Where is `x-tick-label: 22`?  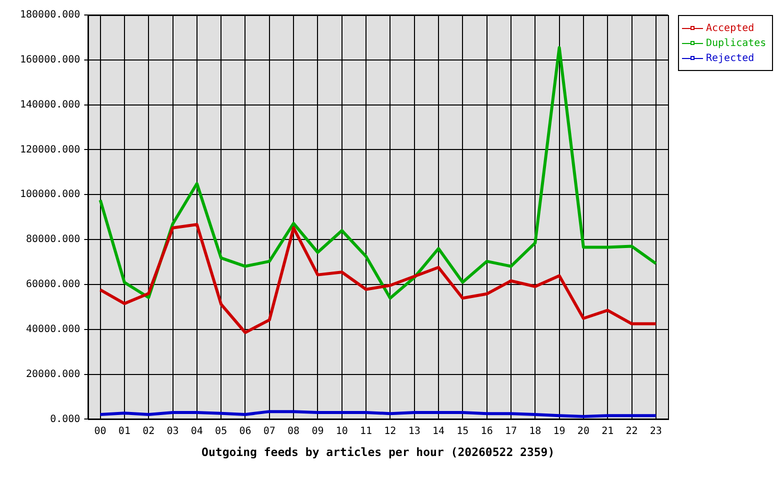 x-tick-label: 22 is located at coordinates (632, 431).